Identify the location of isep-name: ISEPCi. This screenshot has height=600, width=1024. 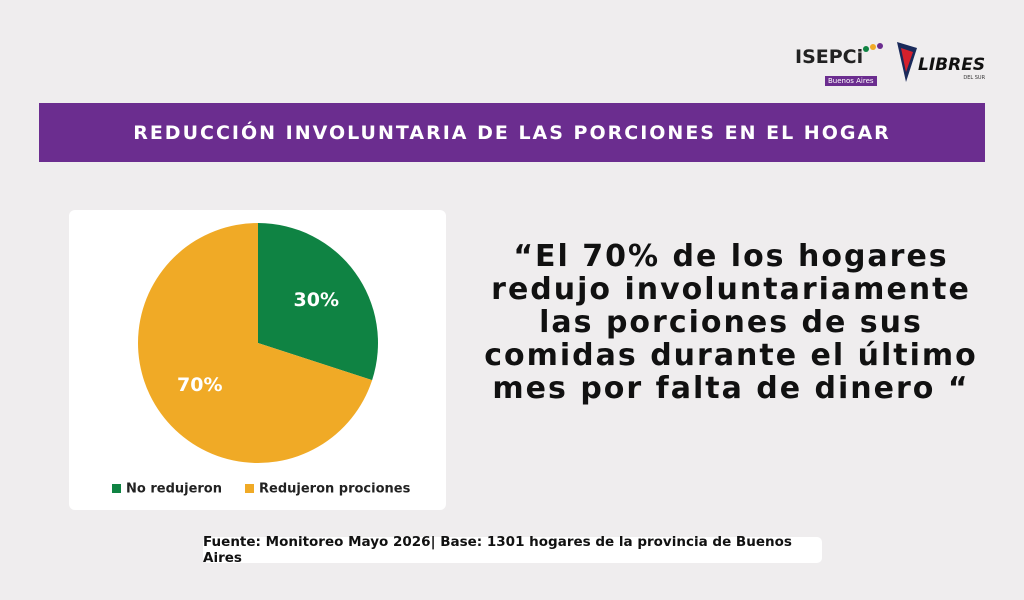
(829, 57).